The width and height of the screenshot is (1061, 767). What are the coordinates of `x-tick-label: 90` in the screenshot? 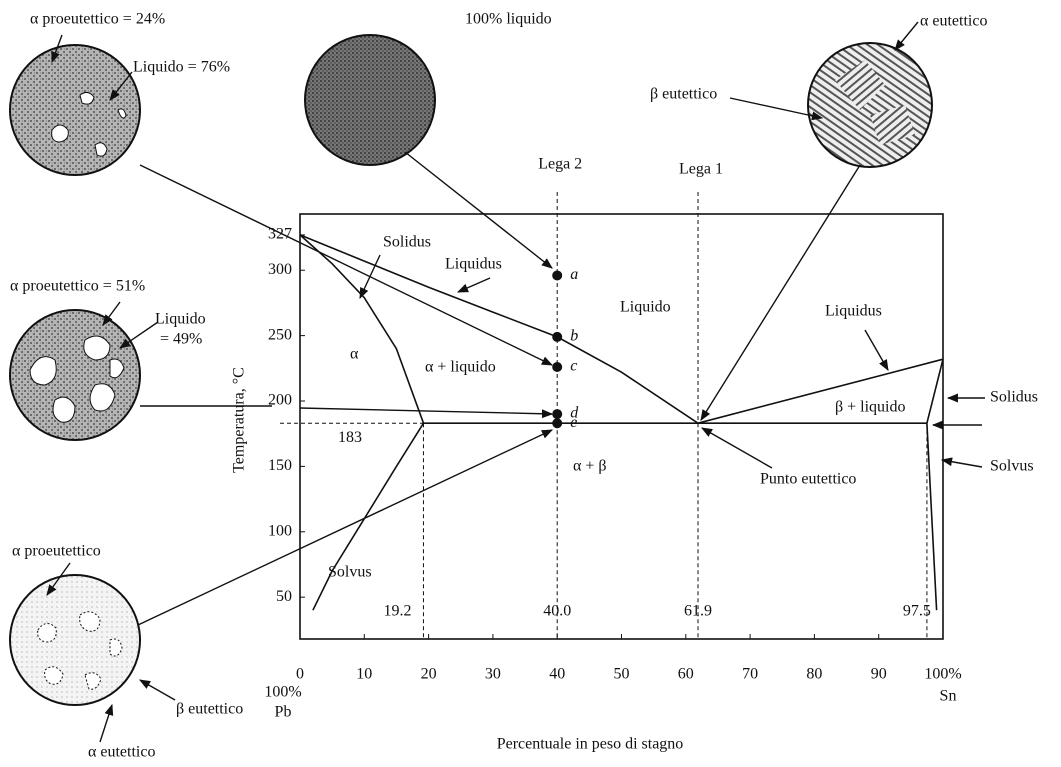 It's located at (879, 674).